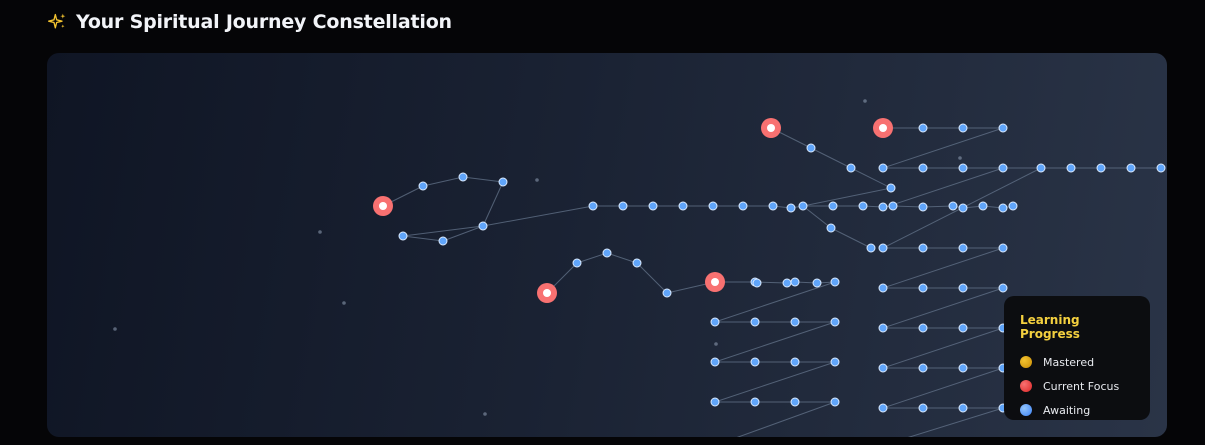 This screenshot has width=1205, height=445. I want to click on legend-label-awaiting: Awaiting, so click(1067, 410).